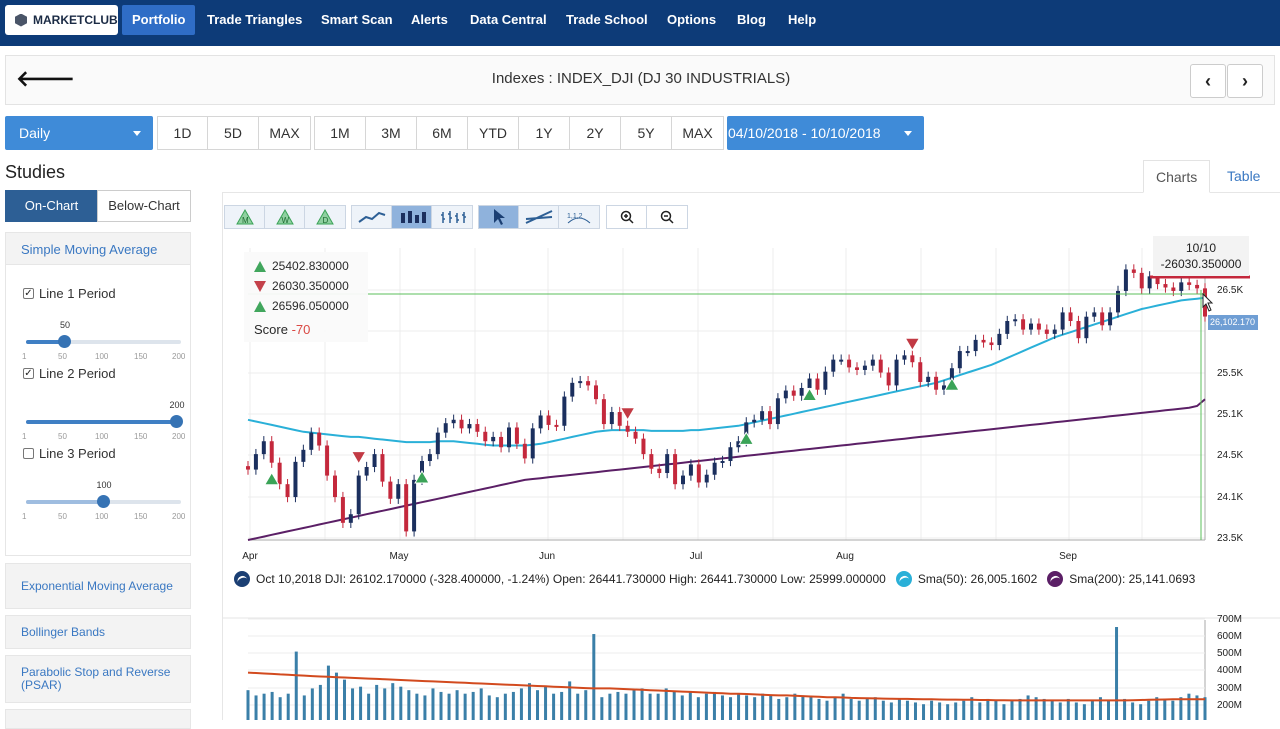 The width and height of the screenshot is (1280, 729). Describe the element at coordinates (1245, 81) in the screenshot. I see `next-symbol-button: ›` at that location.